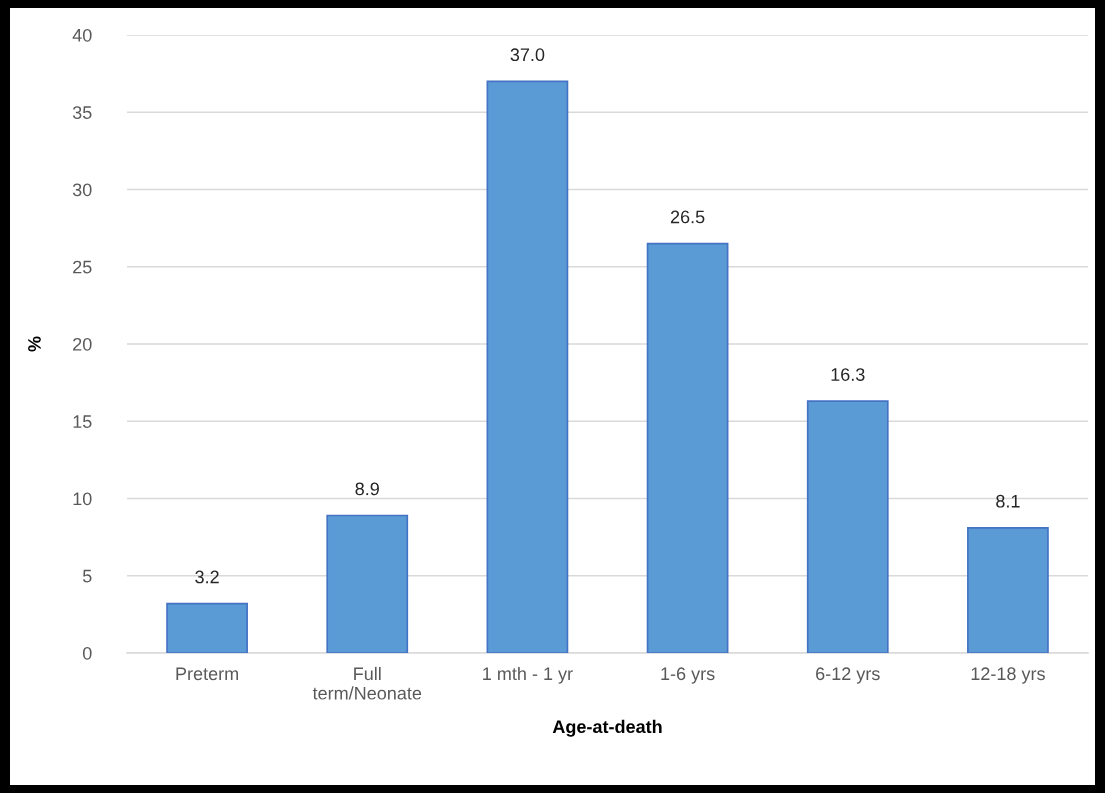 The width and height of the screenshot is (1105, 793). Describe the element at coordinates (528, 675) in the screenshot. I see `x-tick-label: 1 mth - 1 yr` at that location.